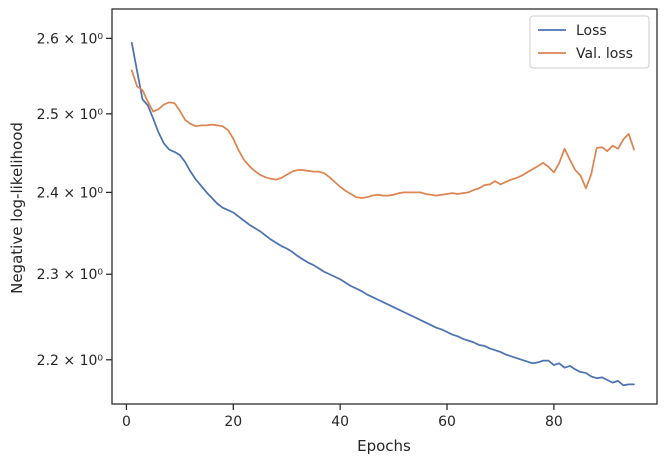 The image size is (667, 463). I want to click on x-tick-label: 0, so click(126, 422).